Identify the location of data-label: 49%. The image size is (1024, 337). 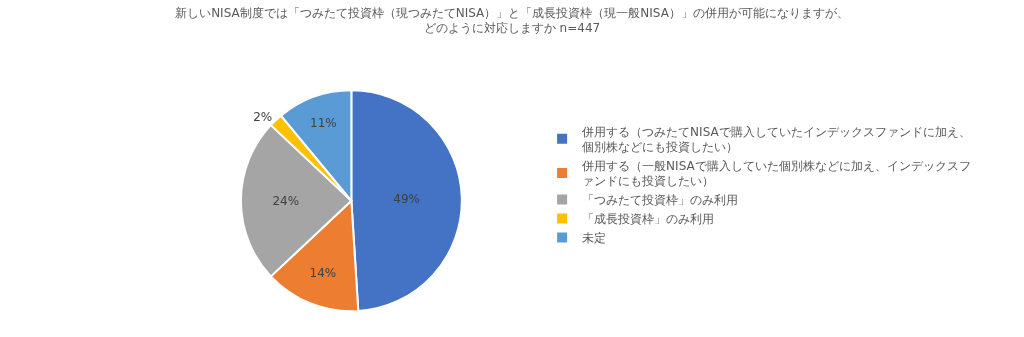
(406, 199).